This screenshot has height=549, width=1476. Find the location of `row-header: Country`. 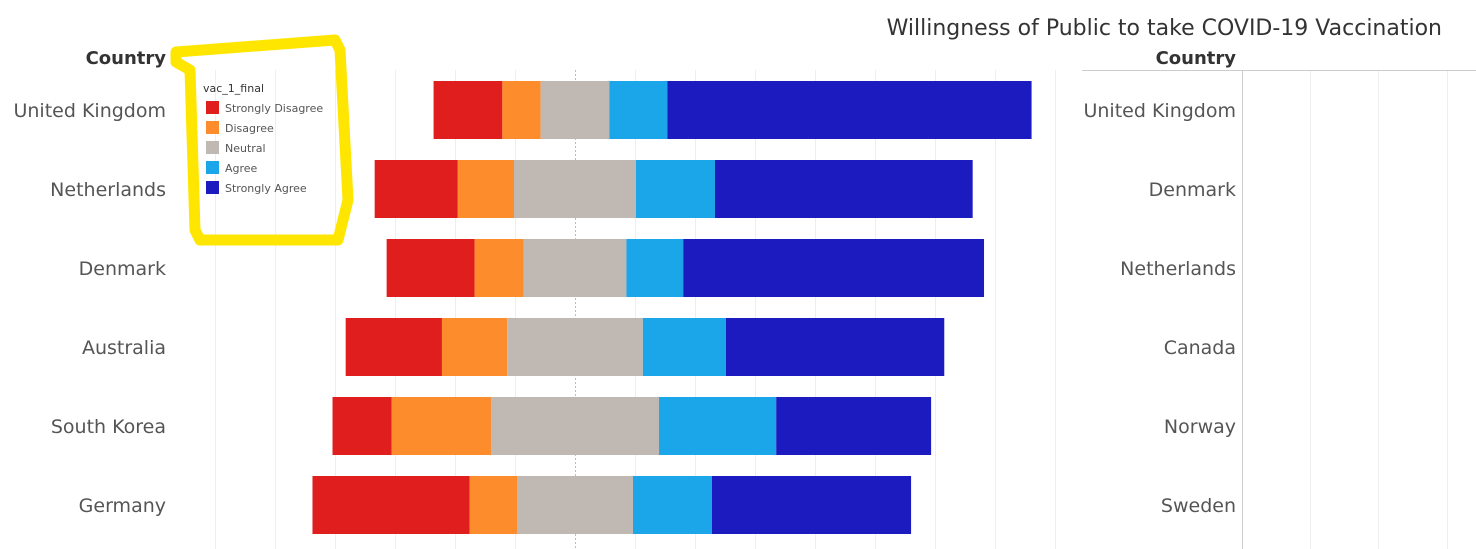

row-header: Country is located at coordinates (126, 58).